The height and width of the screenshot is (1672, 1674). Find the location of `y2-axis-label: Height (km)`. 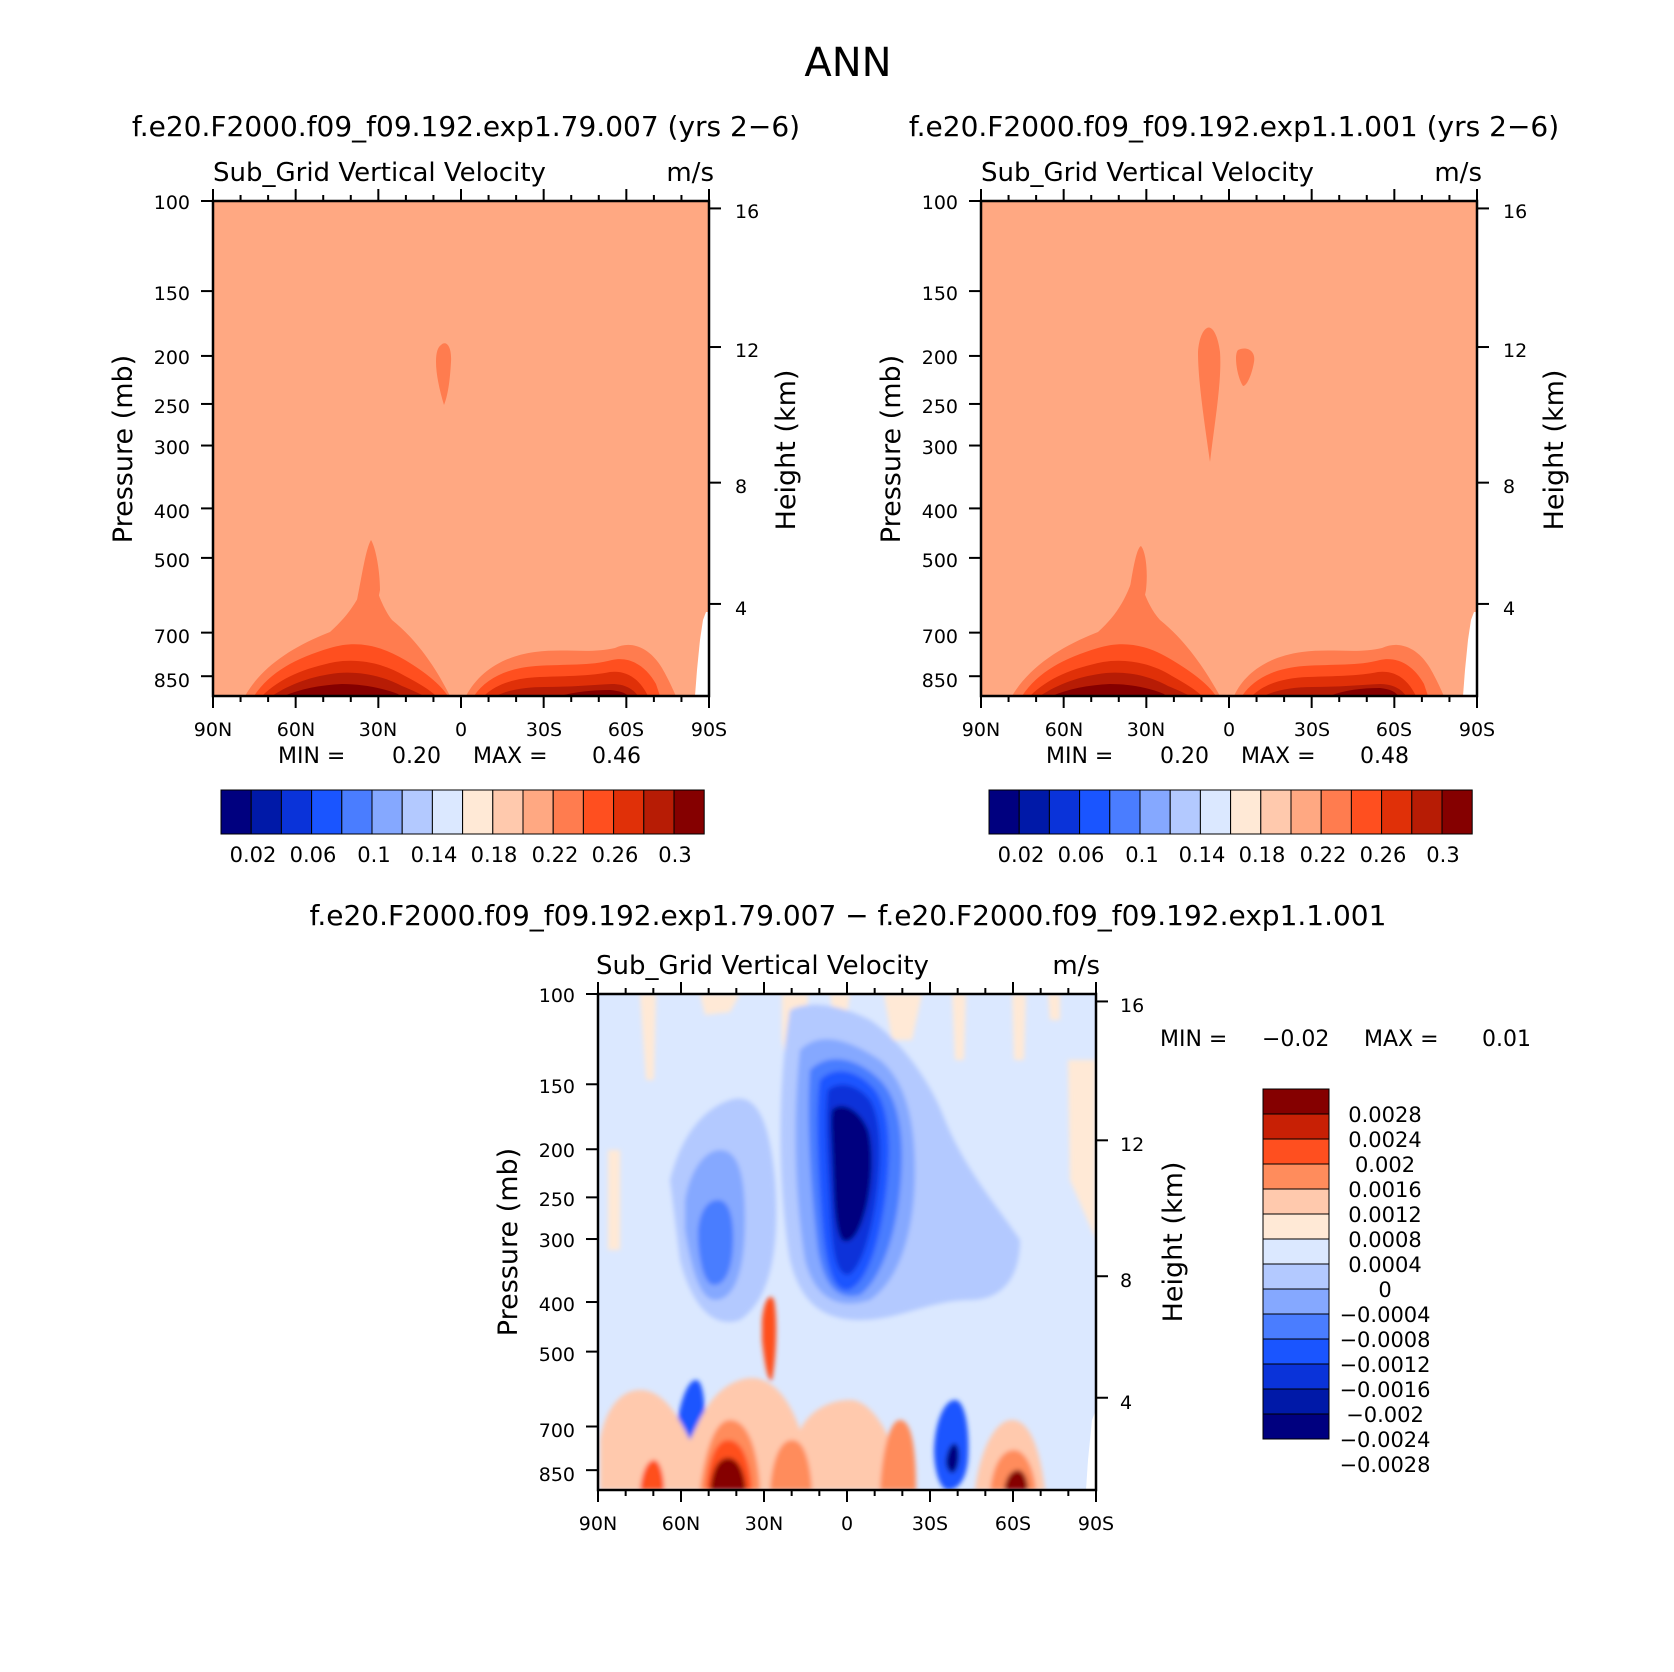

y2-axis-label: Height (km) is located at coordinates (1173, 1242).